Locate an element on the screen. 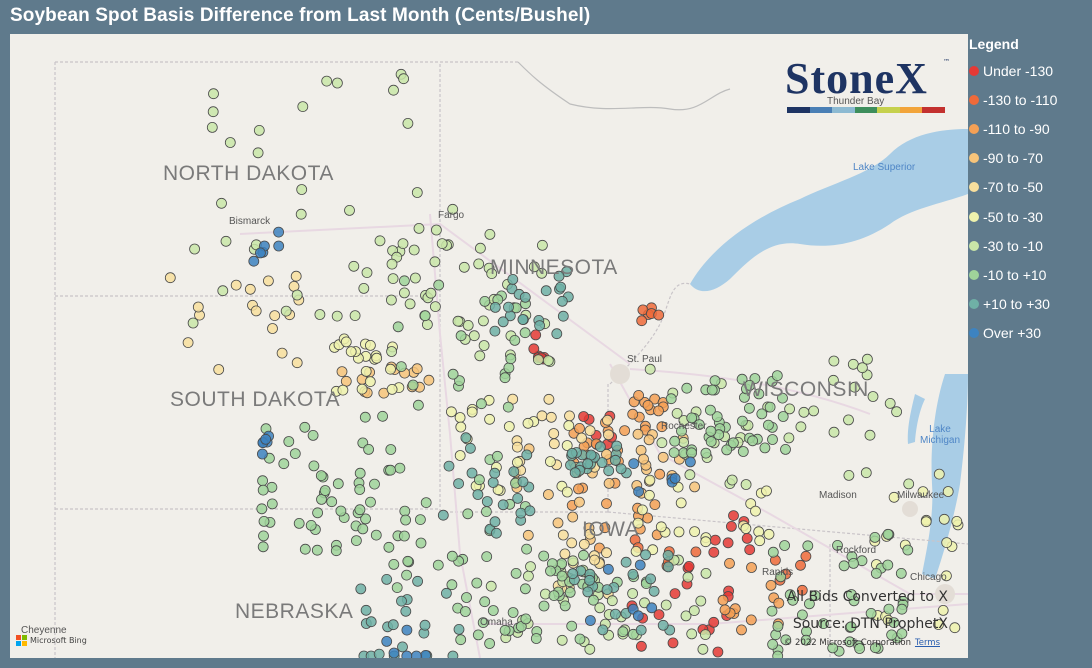 The width and height of the screenshot is (1092, 668). legend-item: -90 to -70 is located at coordinates (1029, 158).